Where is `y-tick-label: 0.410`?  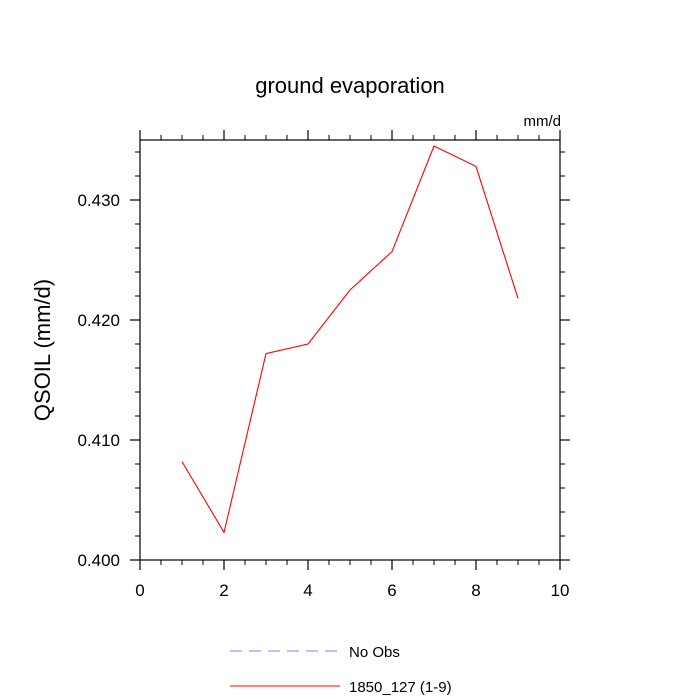
y-tick-label: 0.410 is located at coordinates (98, 440).